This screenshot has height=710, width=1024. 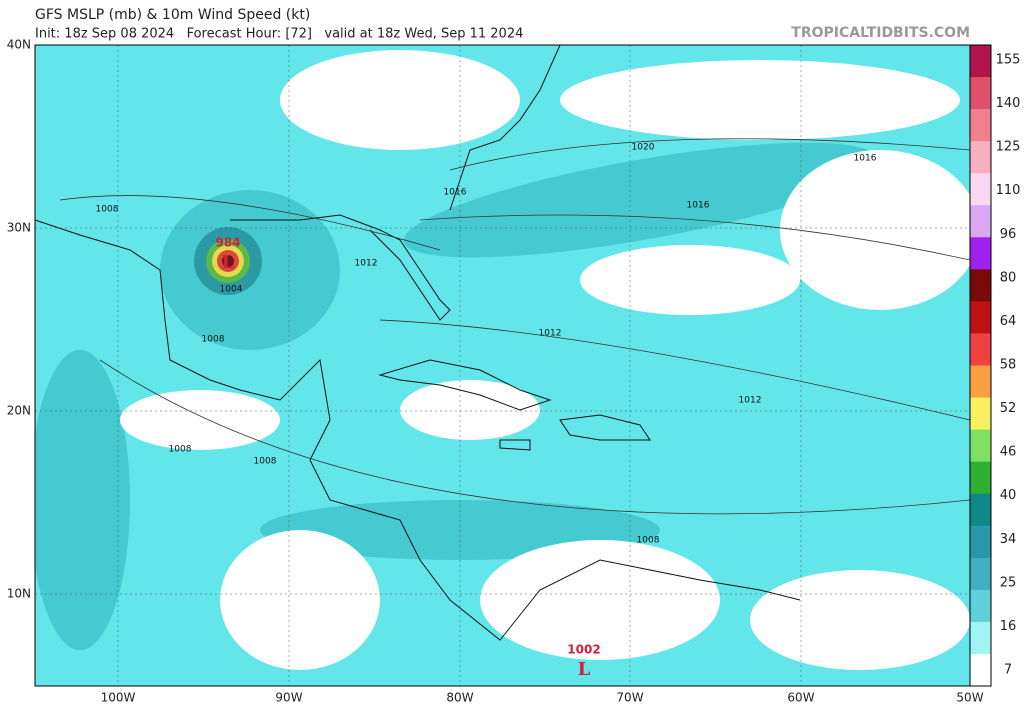 What do you see at coordinates (800, 698) in the screenshot?
I see `lon-label: 60W` at bounding box center [800, 698].